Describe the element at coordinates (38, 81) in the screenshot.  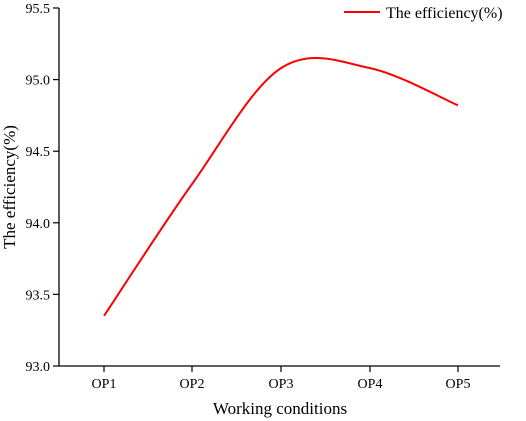
I see `y-tick-label: 95.0` at that location.